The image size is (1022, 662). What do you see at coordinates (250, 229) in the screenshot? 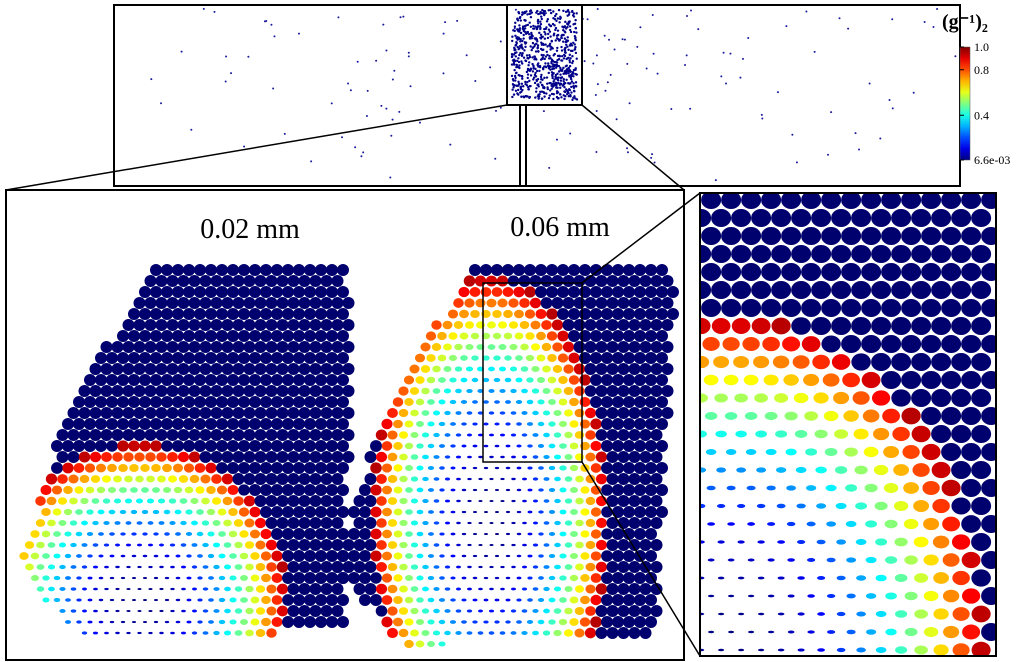
I see `panel-label: 0.02 mm` at bounding box center [250, 229].